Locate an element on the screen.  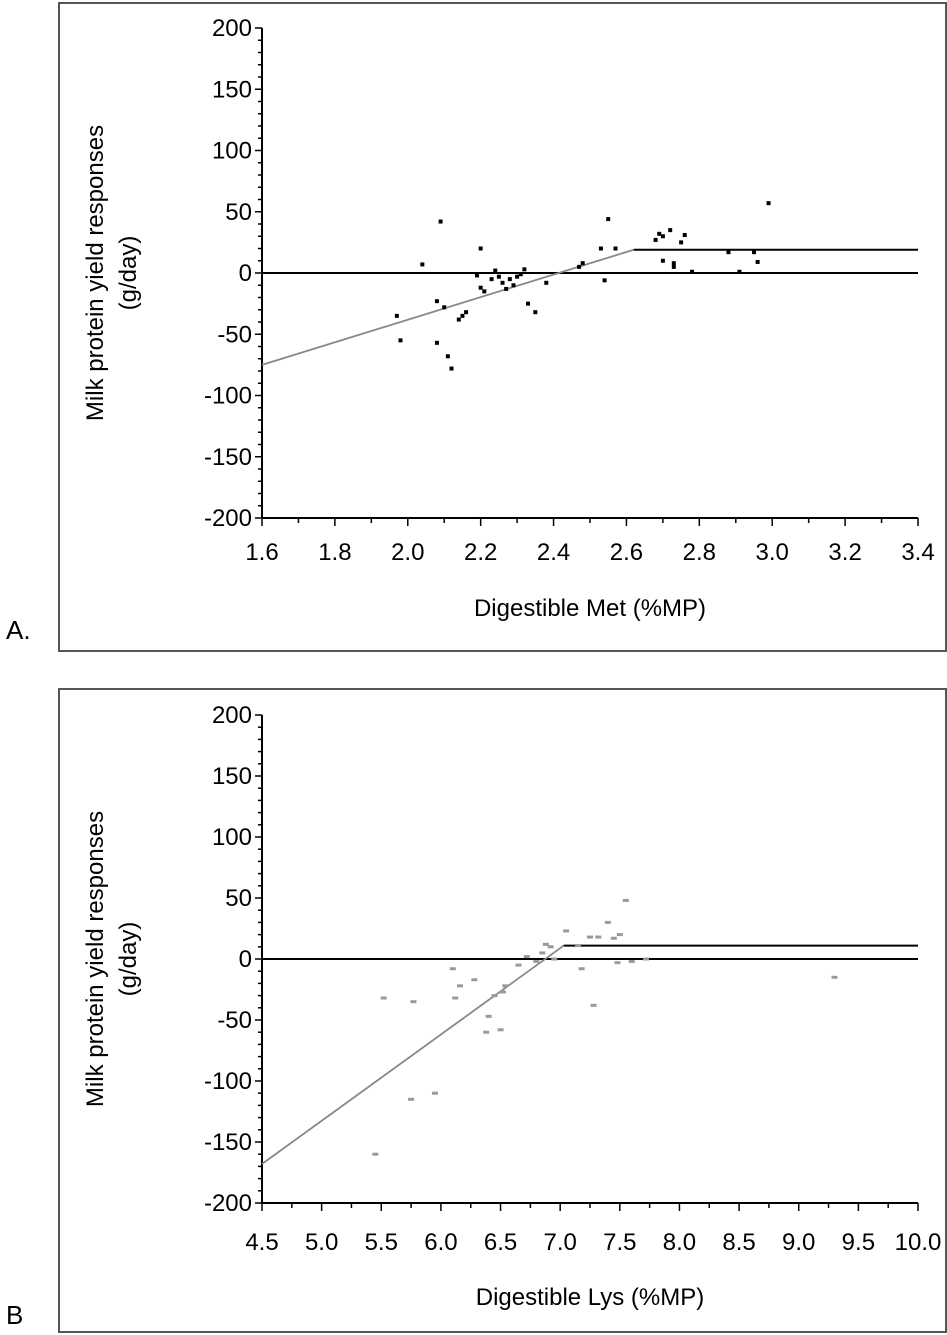
chart-a-x-tick-label: 2.2 is located at coordinates (480, 552).